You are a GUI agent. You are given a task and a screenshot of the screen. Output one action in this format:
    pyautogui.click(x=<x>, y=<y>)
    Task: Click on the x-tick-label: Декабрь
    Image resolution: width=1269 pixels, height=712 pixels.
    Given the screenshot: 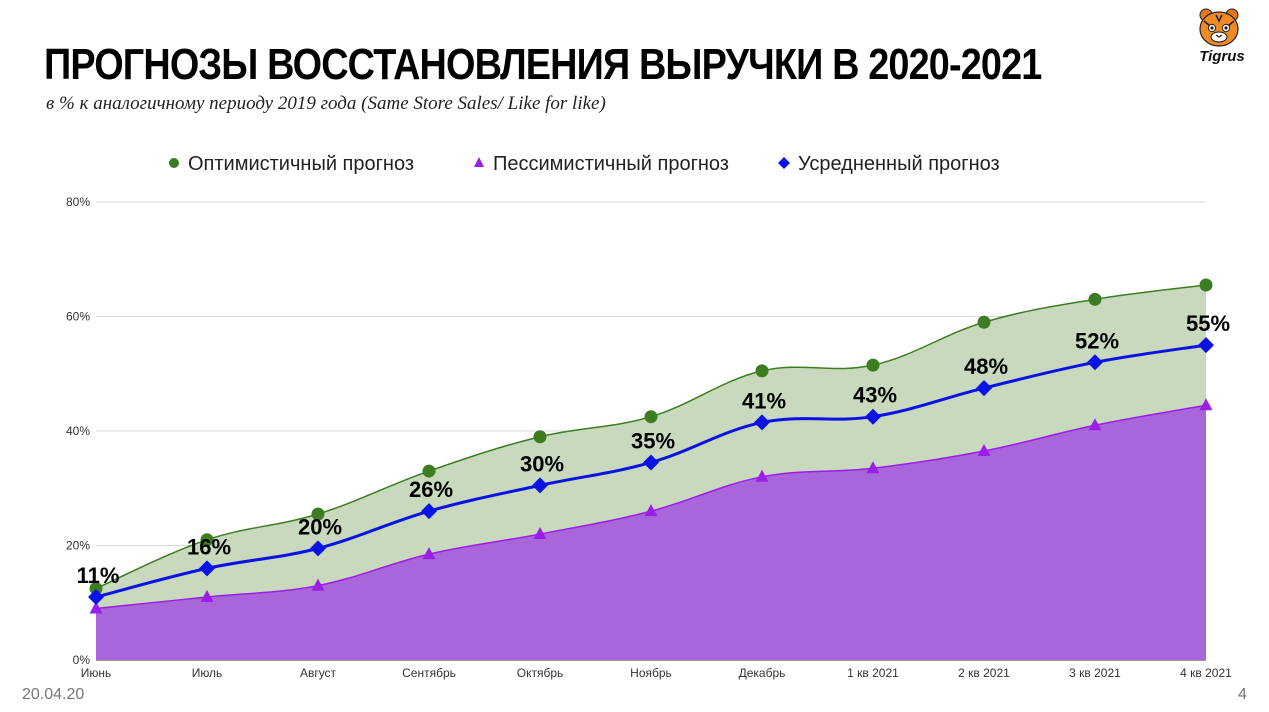 What is the action you would take?
    pyautogui.click(x=762, y=673)
    